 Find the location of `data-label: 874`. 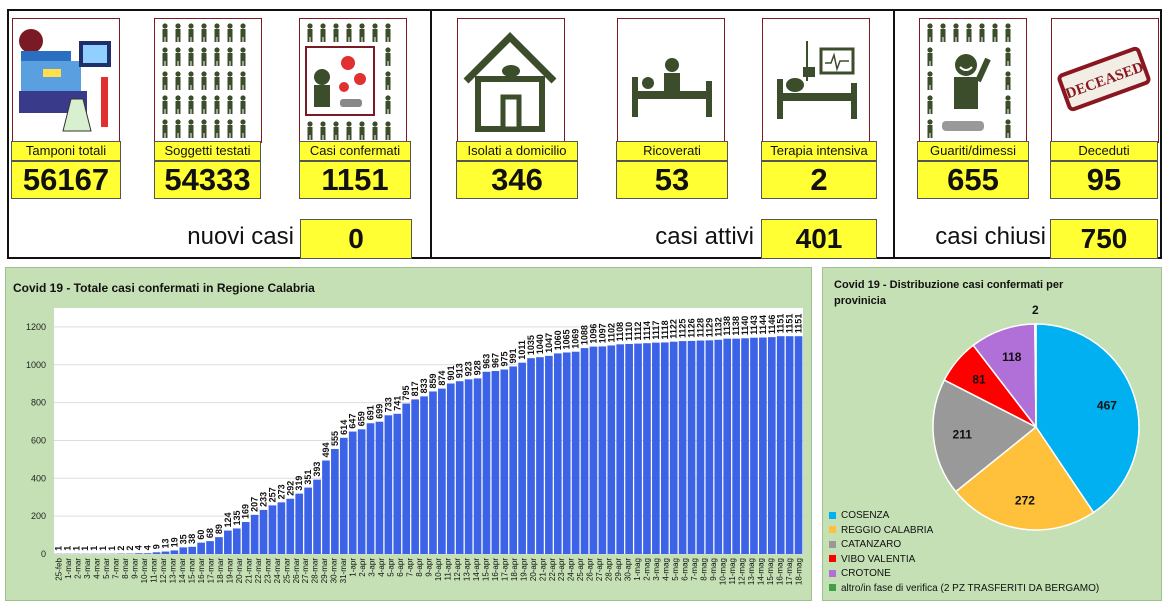

data-label: 874 is located at coordinates (442, 378).